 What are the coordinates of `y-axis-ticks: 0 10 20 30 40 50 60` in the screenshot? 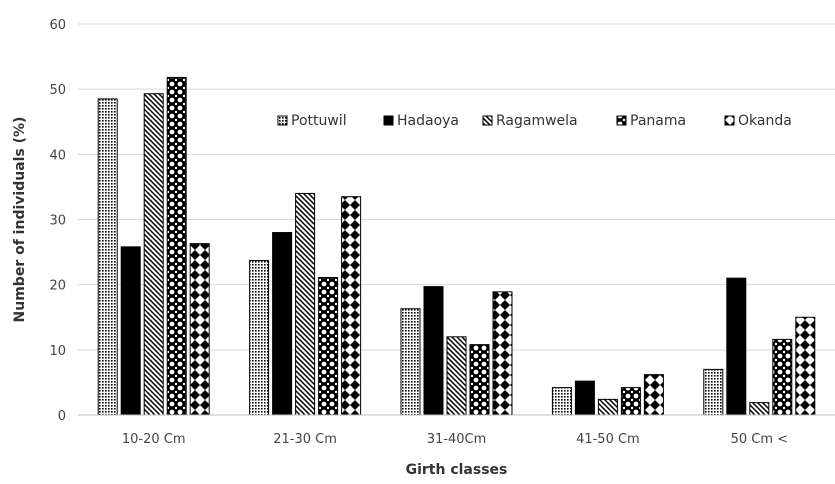 It's located at (57, 221).